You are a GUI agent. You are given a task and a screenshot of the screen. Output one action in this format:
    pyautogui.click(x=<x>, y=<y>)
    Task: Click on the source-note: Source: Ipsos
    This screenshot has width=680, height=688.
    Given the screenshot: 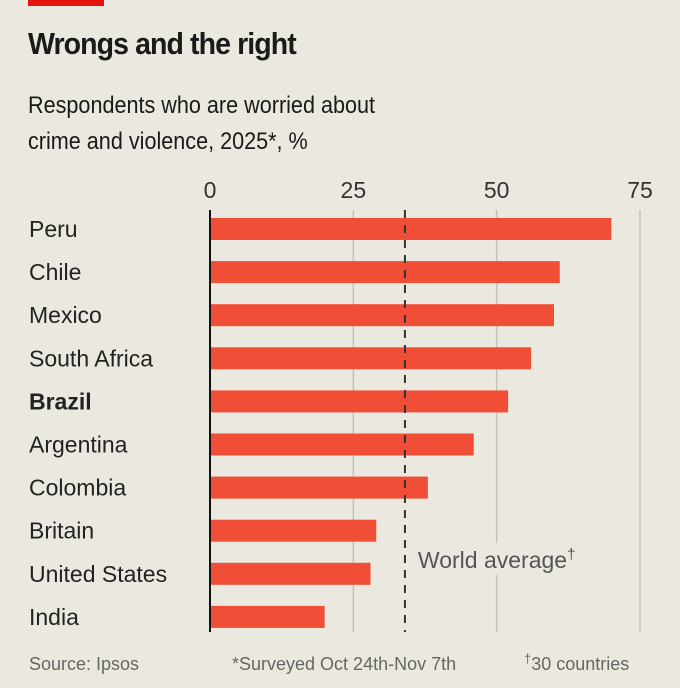 What is the action you would take?
    pyautogui.click(x=84, y=664)
    